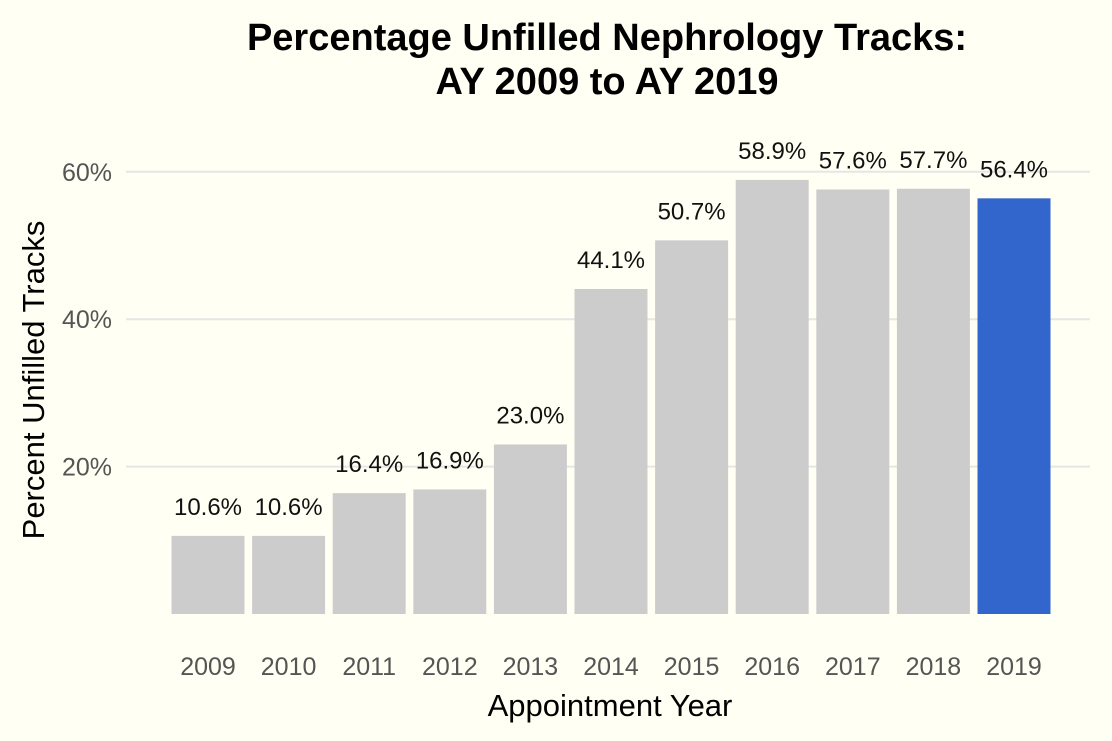  I want to click on bar-2010, so click(289, 574).